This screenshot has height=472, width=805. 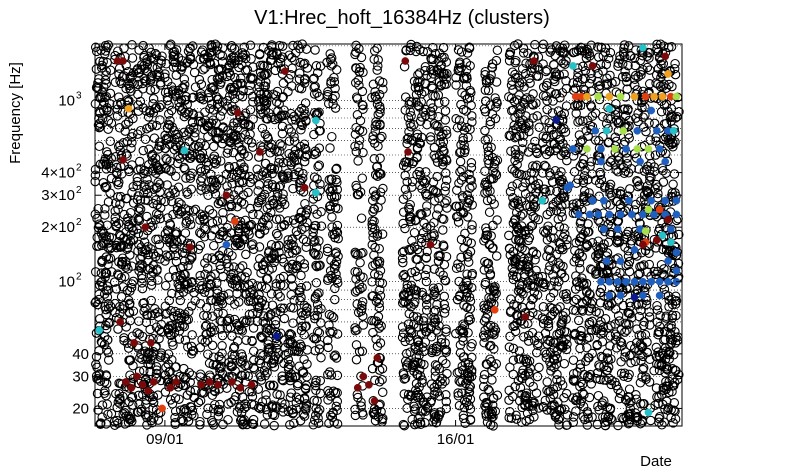 What do you see at coordinates (15, 113) in the screenshot?
I see `y-axis-label: Frequency [Hz]` at bounding box center [15, 113].